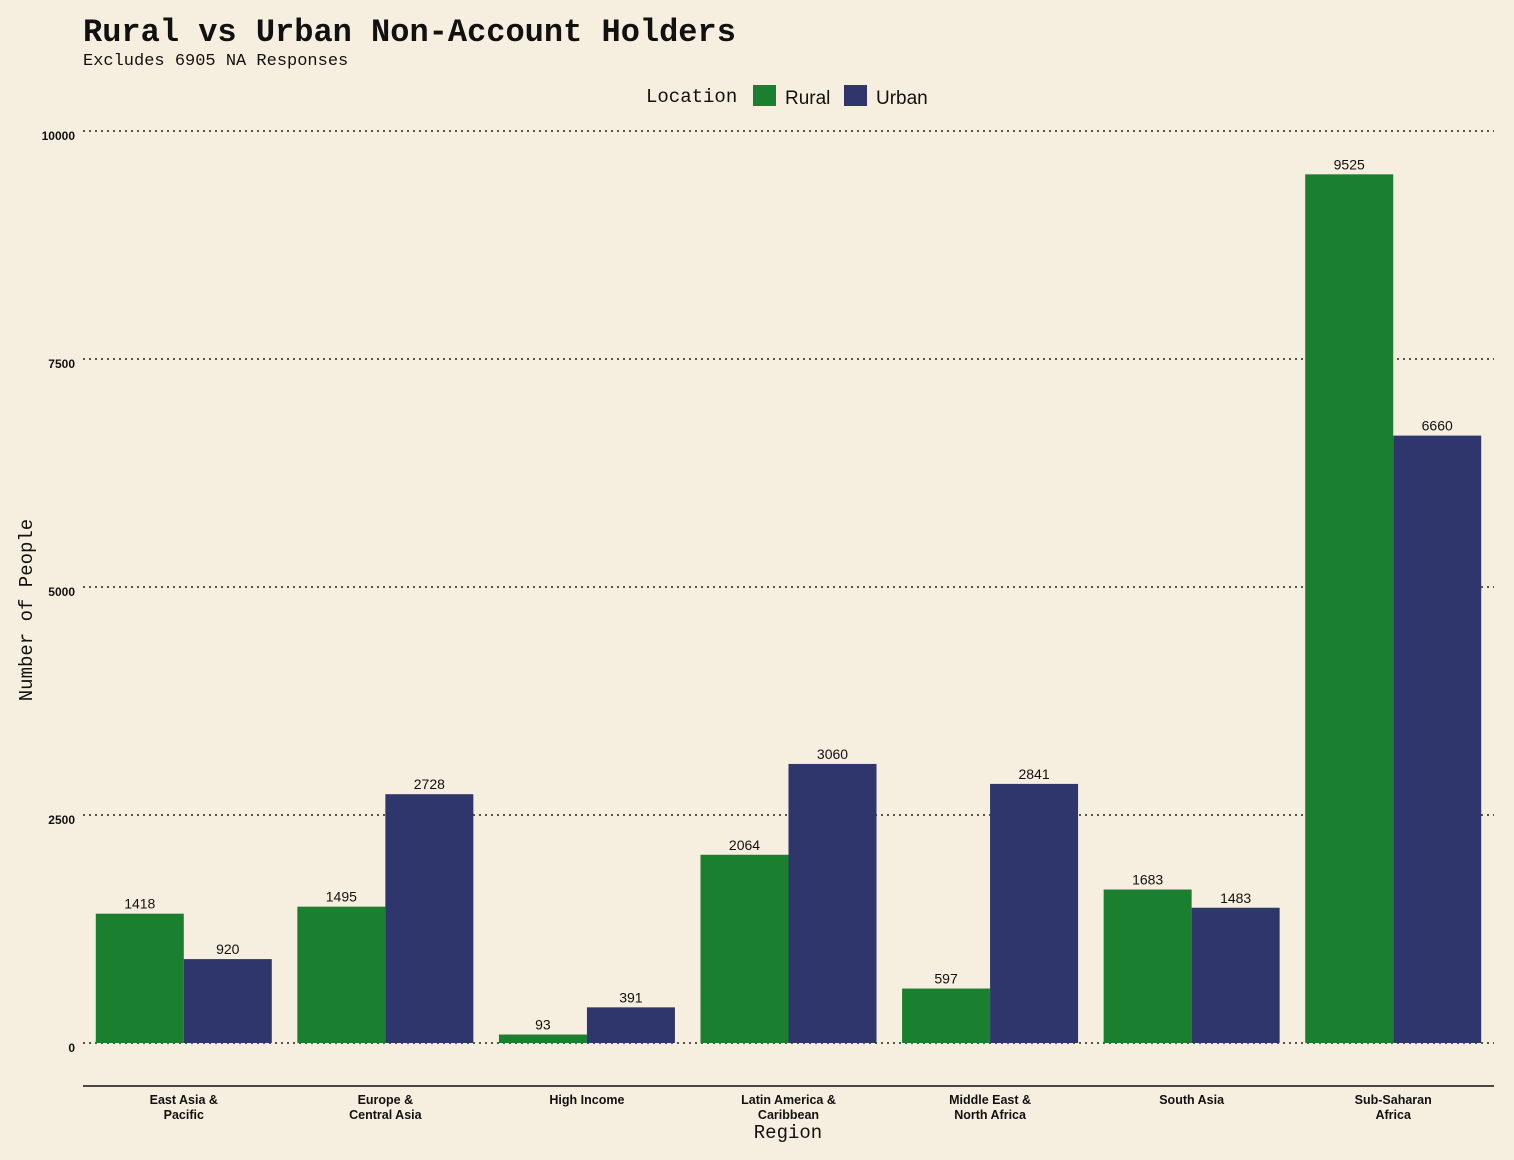  What do you see at coordinates (1033, 774) in the screenshot?
I see `bar-value-label: 2841` at bounding box center [1033, 774].